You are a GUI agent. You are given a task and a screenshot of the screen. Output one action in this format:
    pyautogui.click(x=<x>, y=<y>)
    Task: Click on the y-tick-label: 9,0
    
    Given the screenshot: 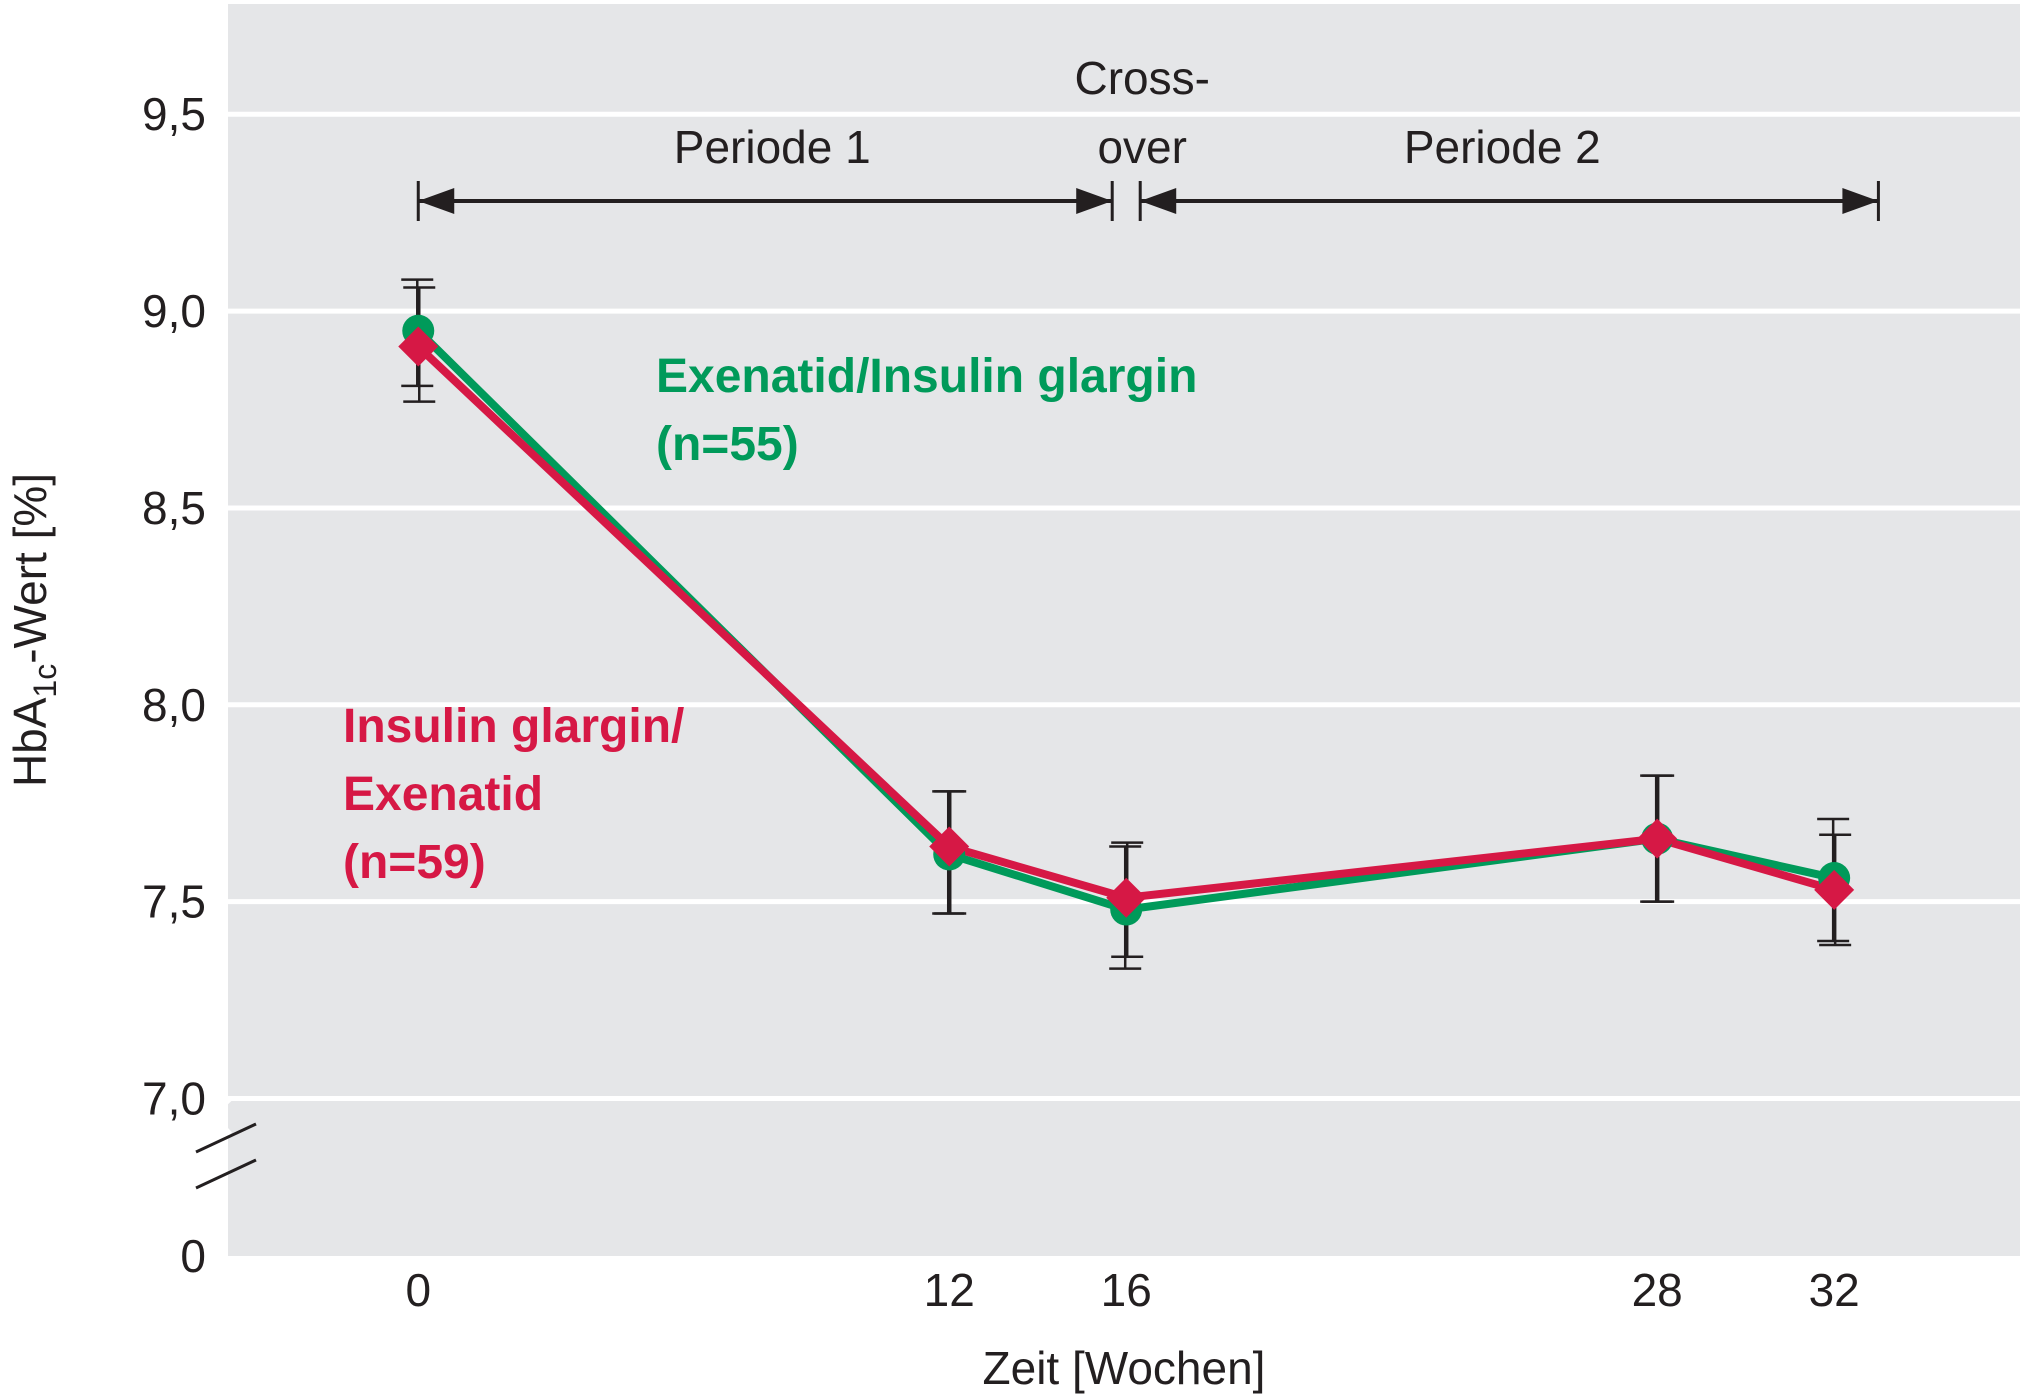 What is the action you would take?
    pyautogui.click(x=174, y=311)
    